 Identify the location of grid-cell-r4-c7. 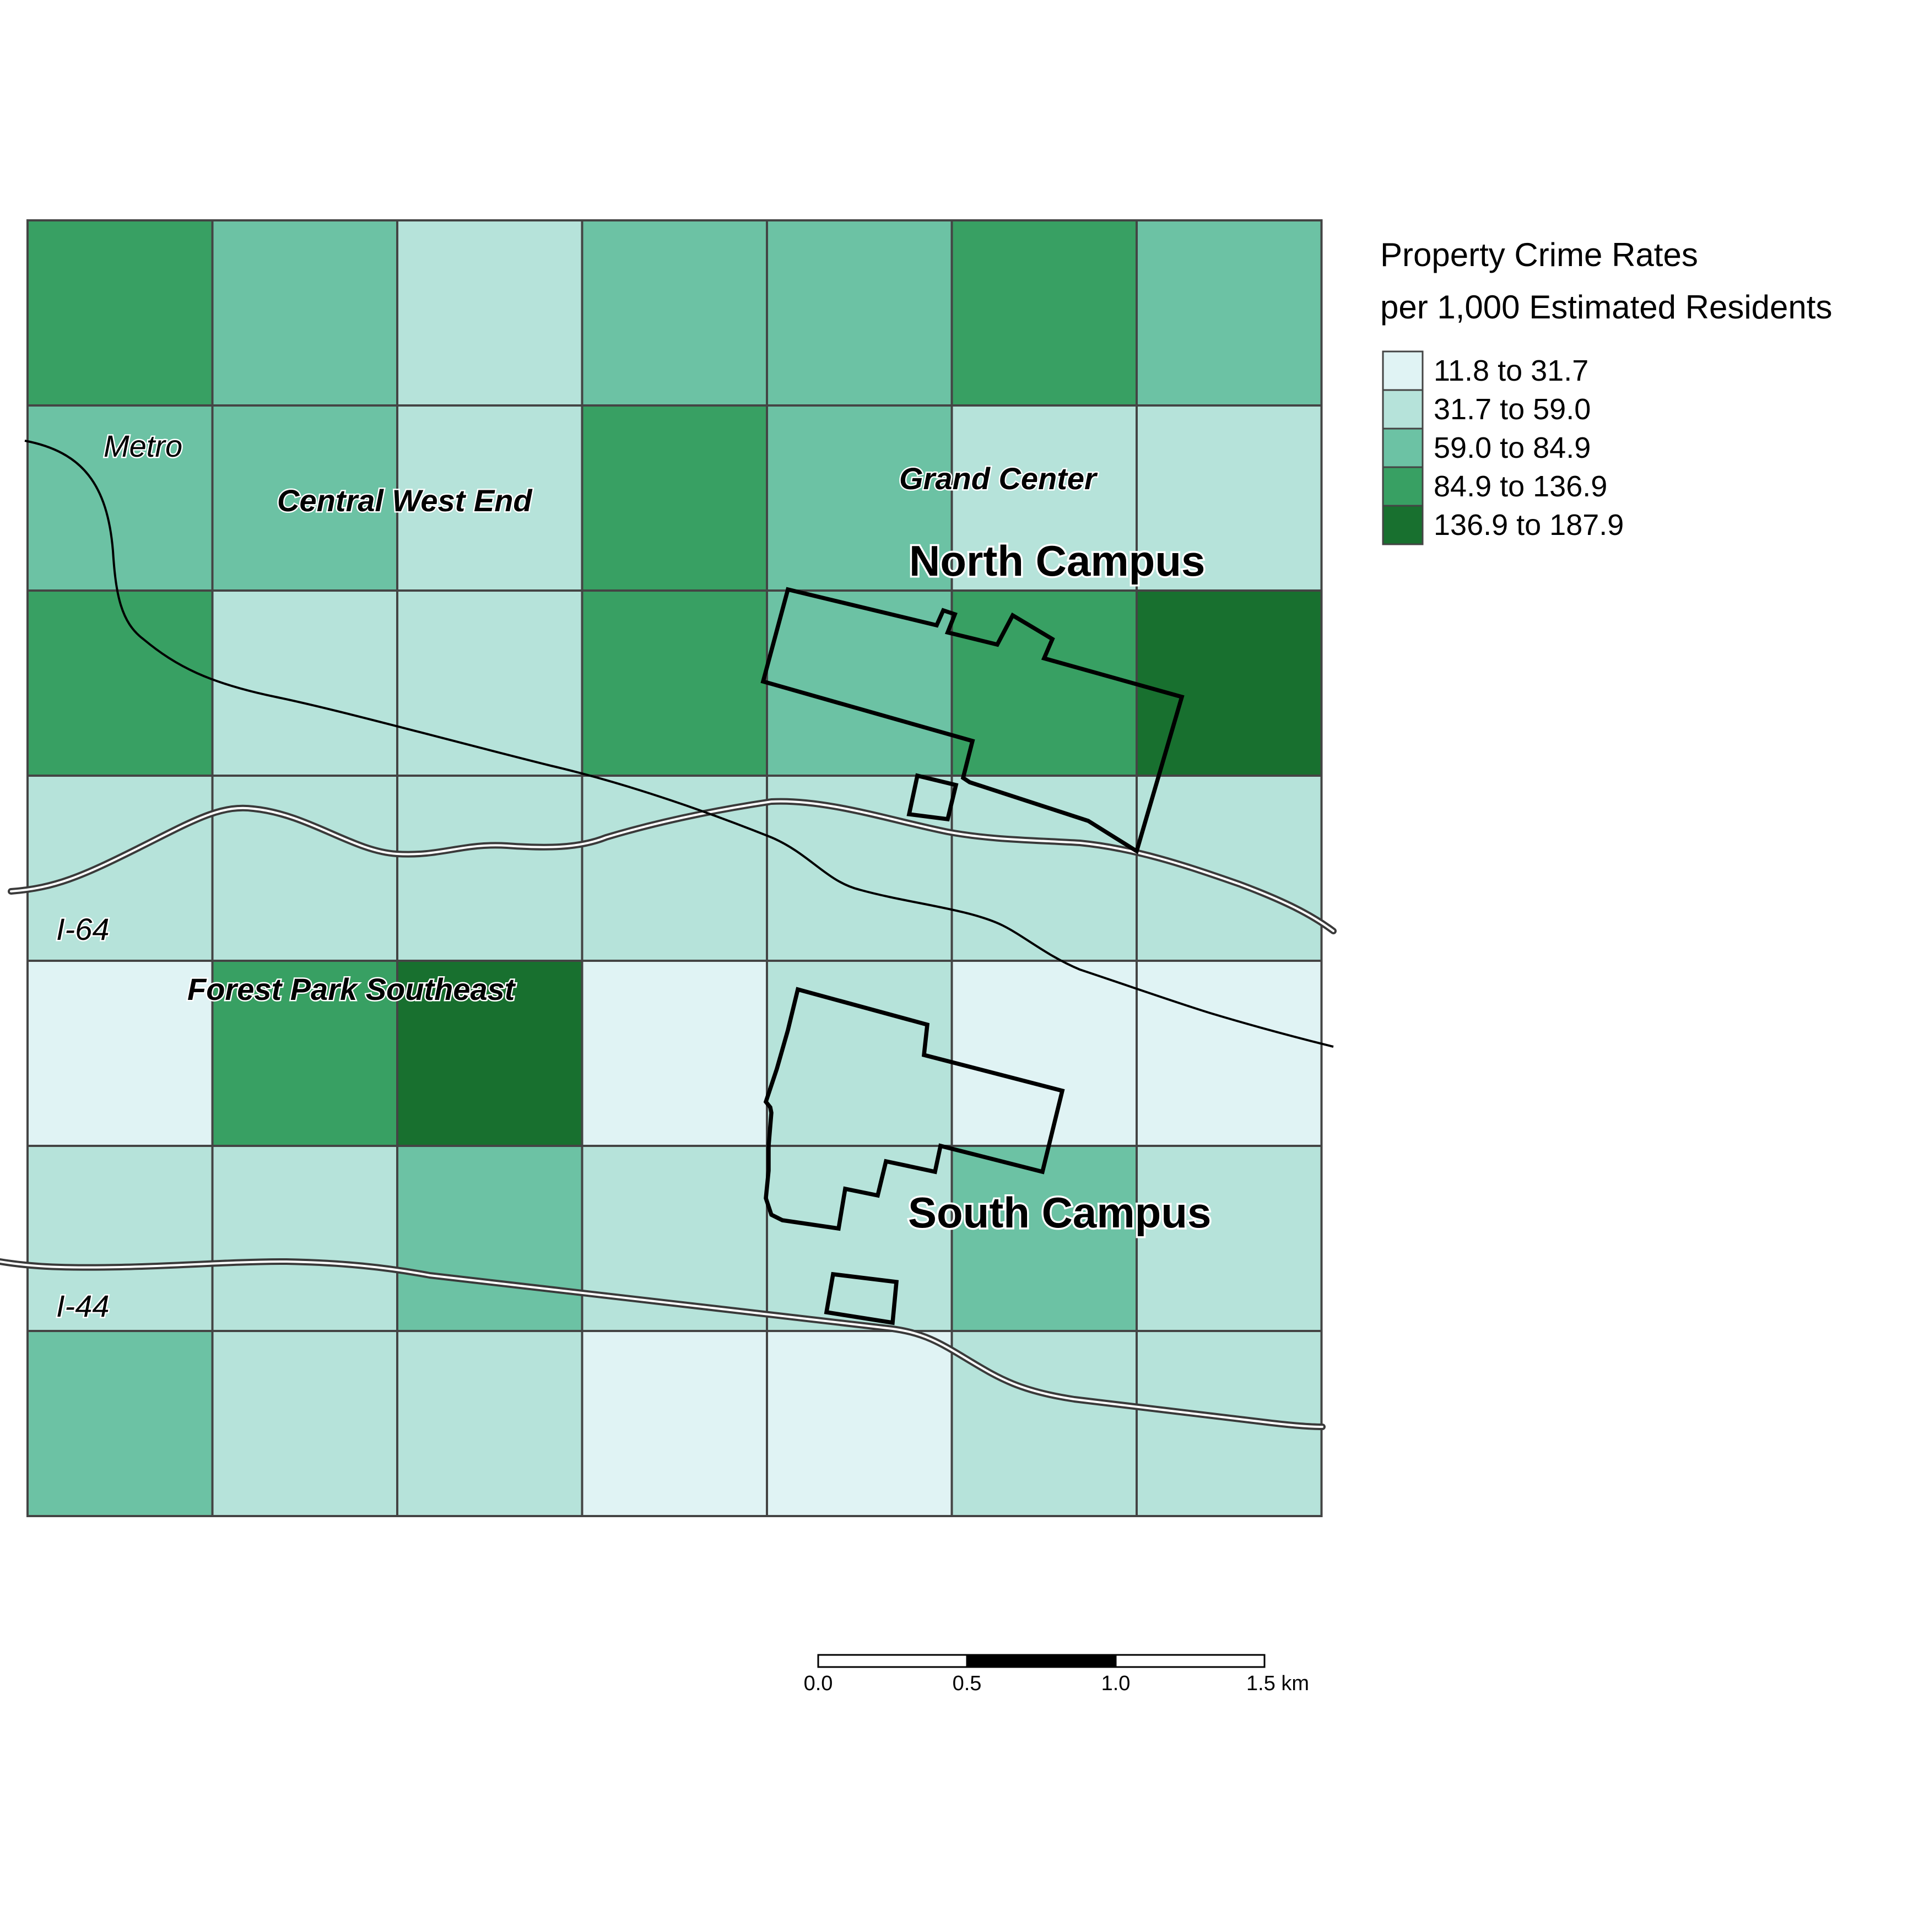
(1229, 869).